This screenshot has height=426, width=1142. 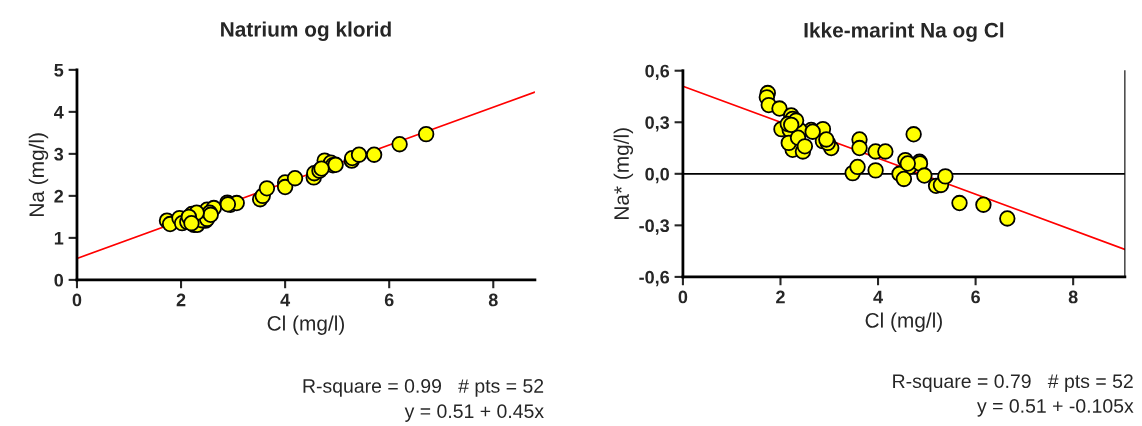 I want to click on y-tick-label: 0, so click(x=59, y=280).